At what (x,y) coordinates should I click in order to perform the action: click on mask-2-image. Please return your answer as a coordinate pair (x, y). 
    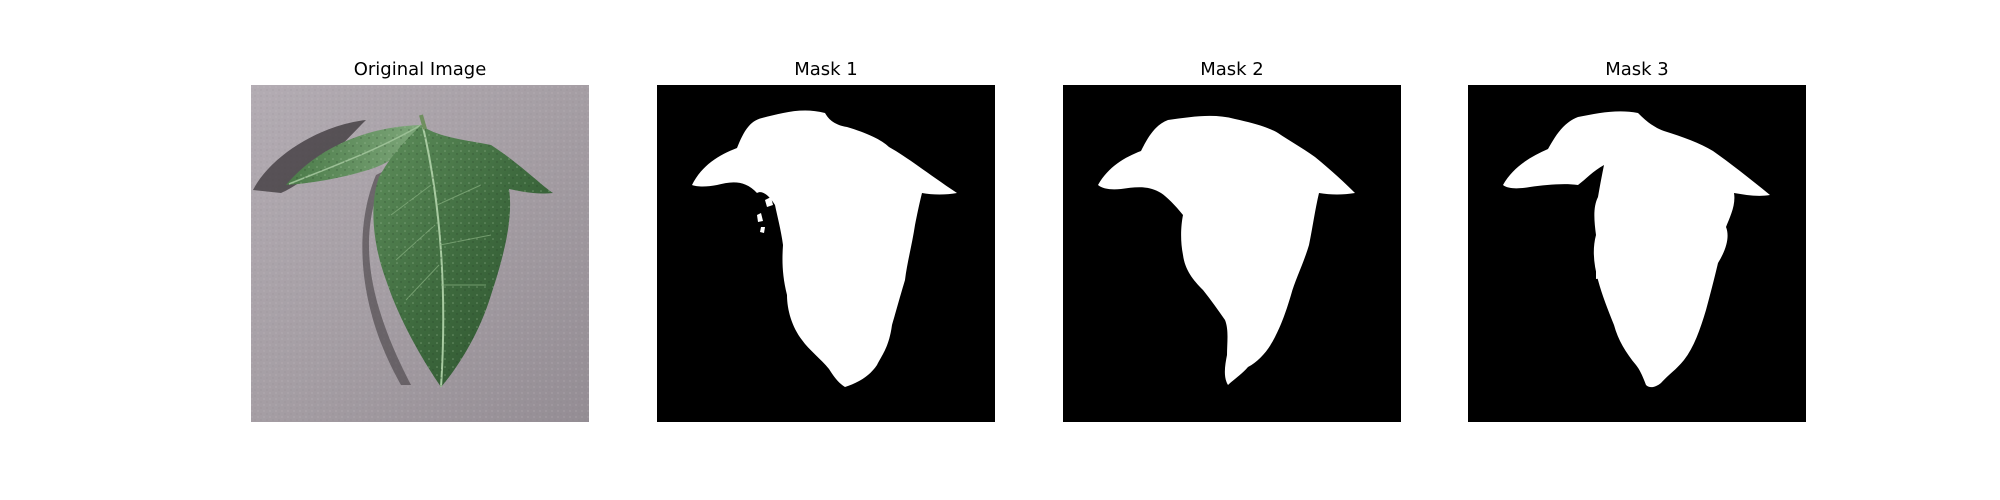
    Looking at the image, I should click on (1232, 253).